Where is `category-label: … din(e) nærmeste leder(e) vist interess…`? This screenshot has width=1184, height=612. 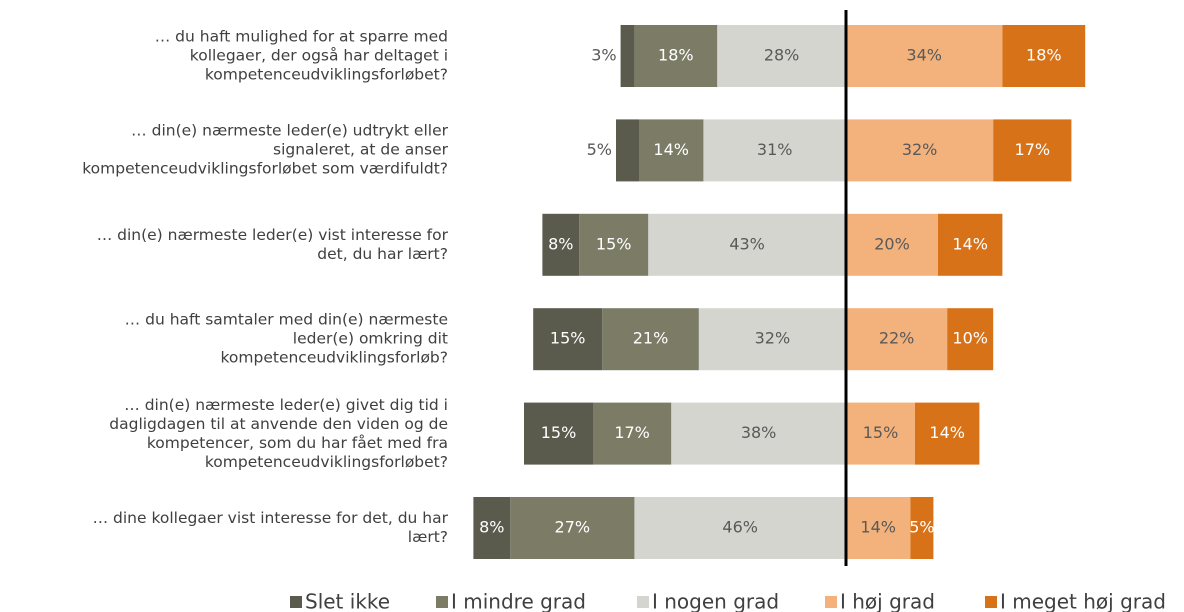
category-label: … din(e) nærmeste leder(e) vist interess… is located at coordinates (272, 244).